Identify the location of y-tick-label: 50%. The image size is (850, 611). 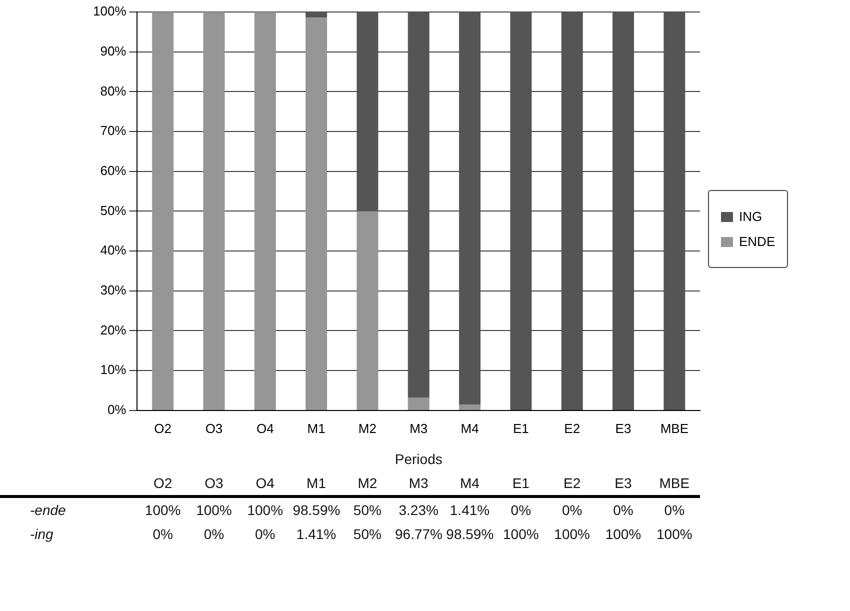
(113, 210).